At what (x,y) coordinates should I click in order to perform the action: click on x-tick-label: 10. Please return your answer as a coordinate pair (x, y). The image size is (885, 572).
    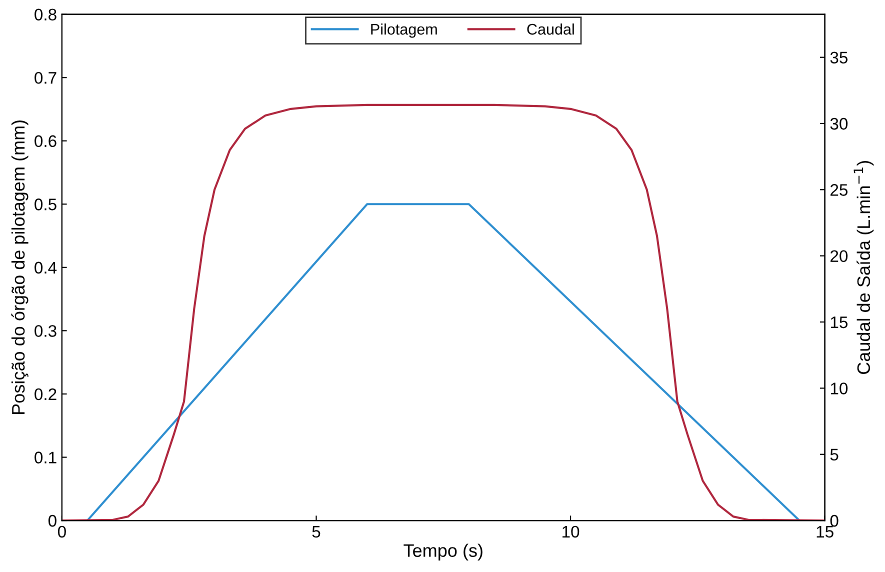
    Looking at the image, I should click on (571, 532).